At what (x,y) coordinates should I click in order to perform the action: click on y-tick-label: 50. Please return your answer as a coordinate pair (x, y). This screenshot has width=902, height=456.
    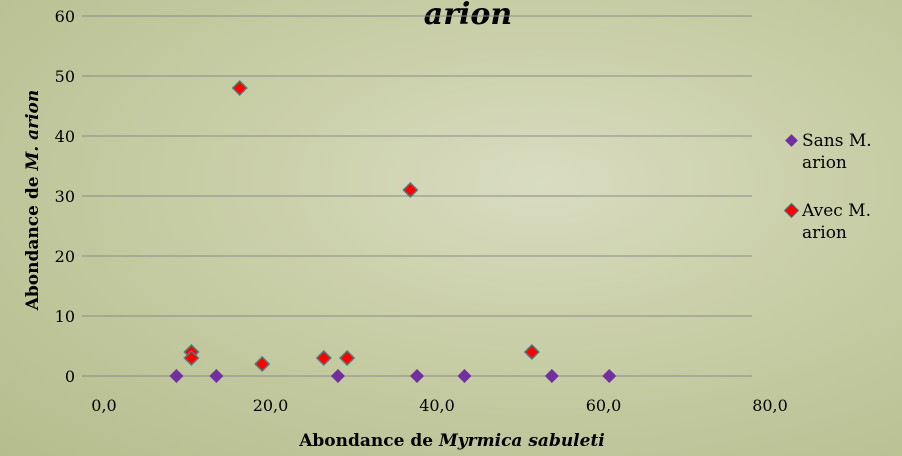
    Looking at the image, I should click on (65, 76).